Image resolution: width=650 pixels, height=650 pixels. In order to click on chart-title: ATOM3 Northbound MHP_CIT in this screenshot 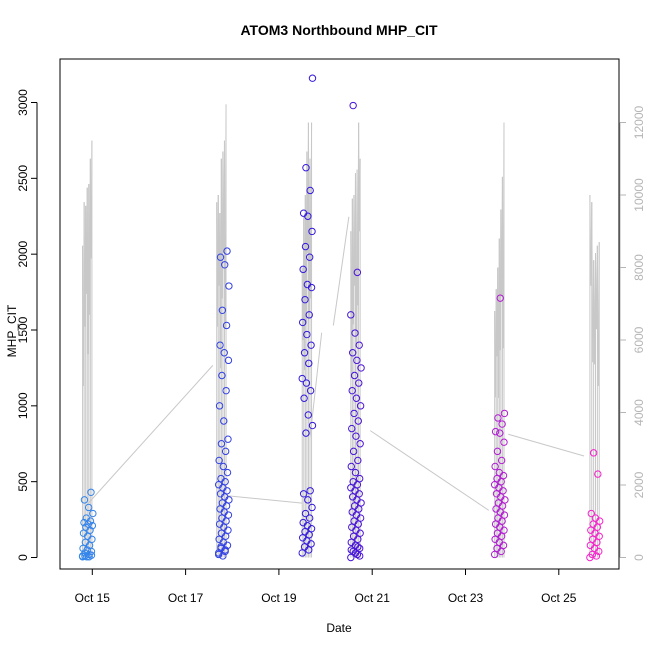, I will do `click(338, 30)`.